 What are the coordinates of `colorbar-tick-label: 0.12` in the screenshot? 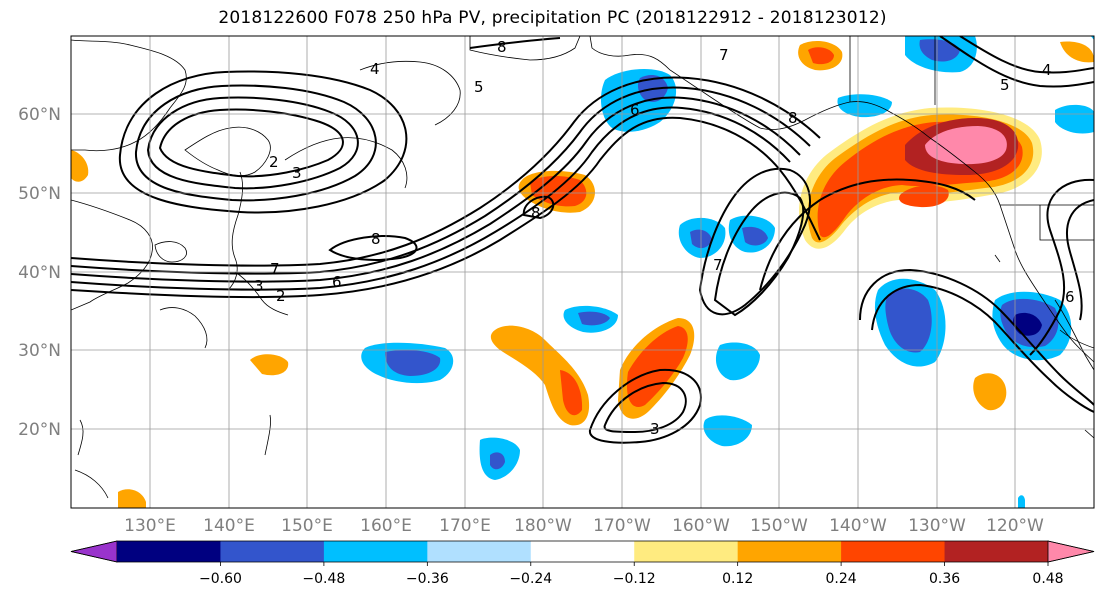 It's located at (737, 579).